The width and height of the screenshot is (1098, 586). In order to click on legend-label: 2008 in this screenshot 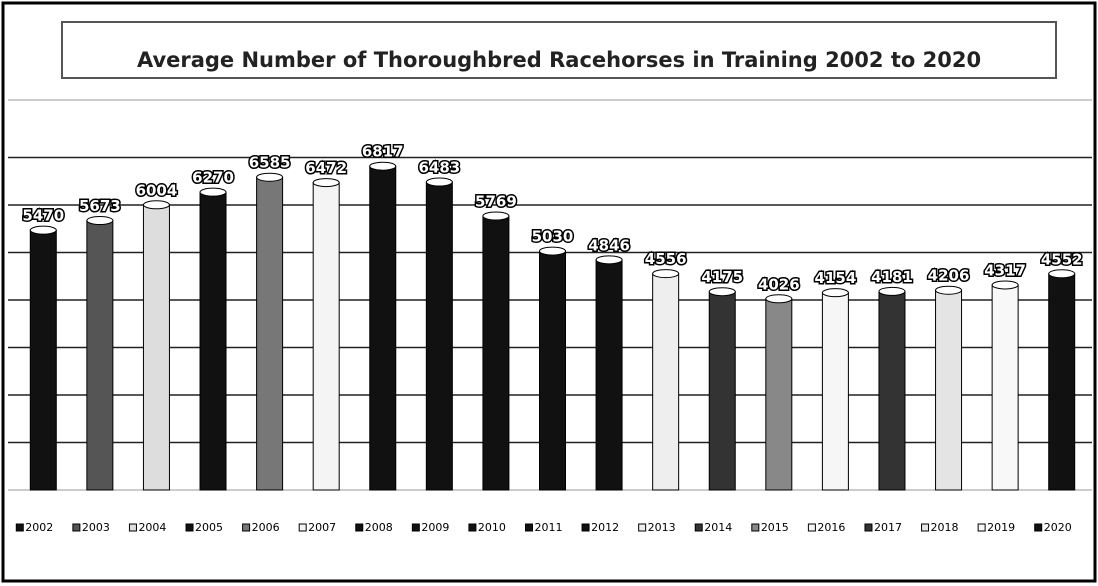, I will do `click(379, 527)`.